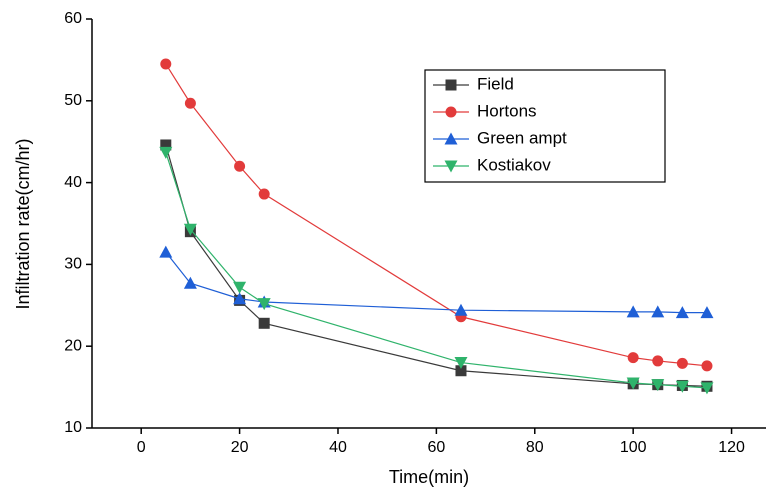 This screenshot has height=491, width=769. I want to click on x-tick-label: 120, so click(731, 447).